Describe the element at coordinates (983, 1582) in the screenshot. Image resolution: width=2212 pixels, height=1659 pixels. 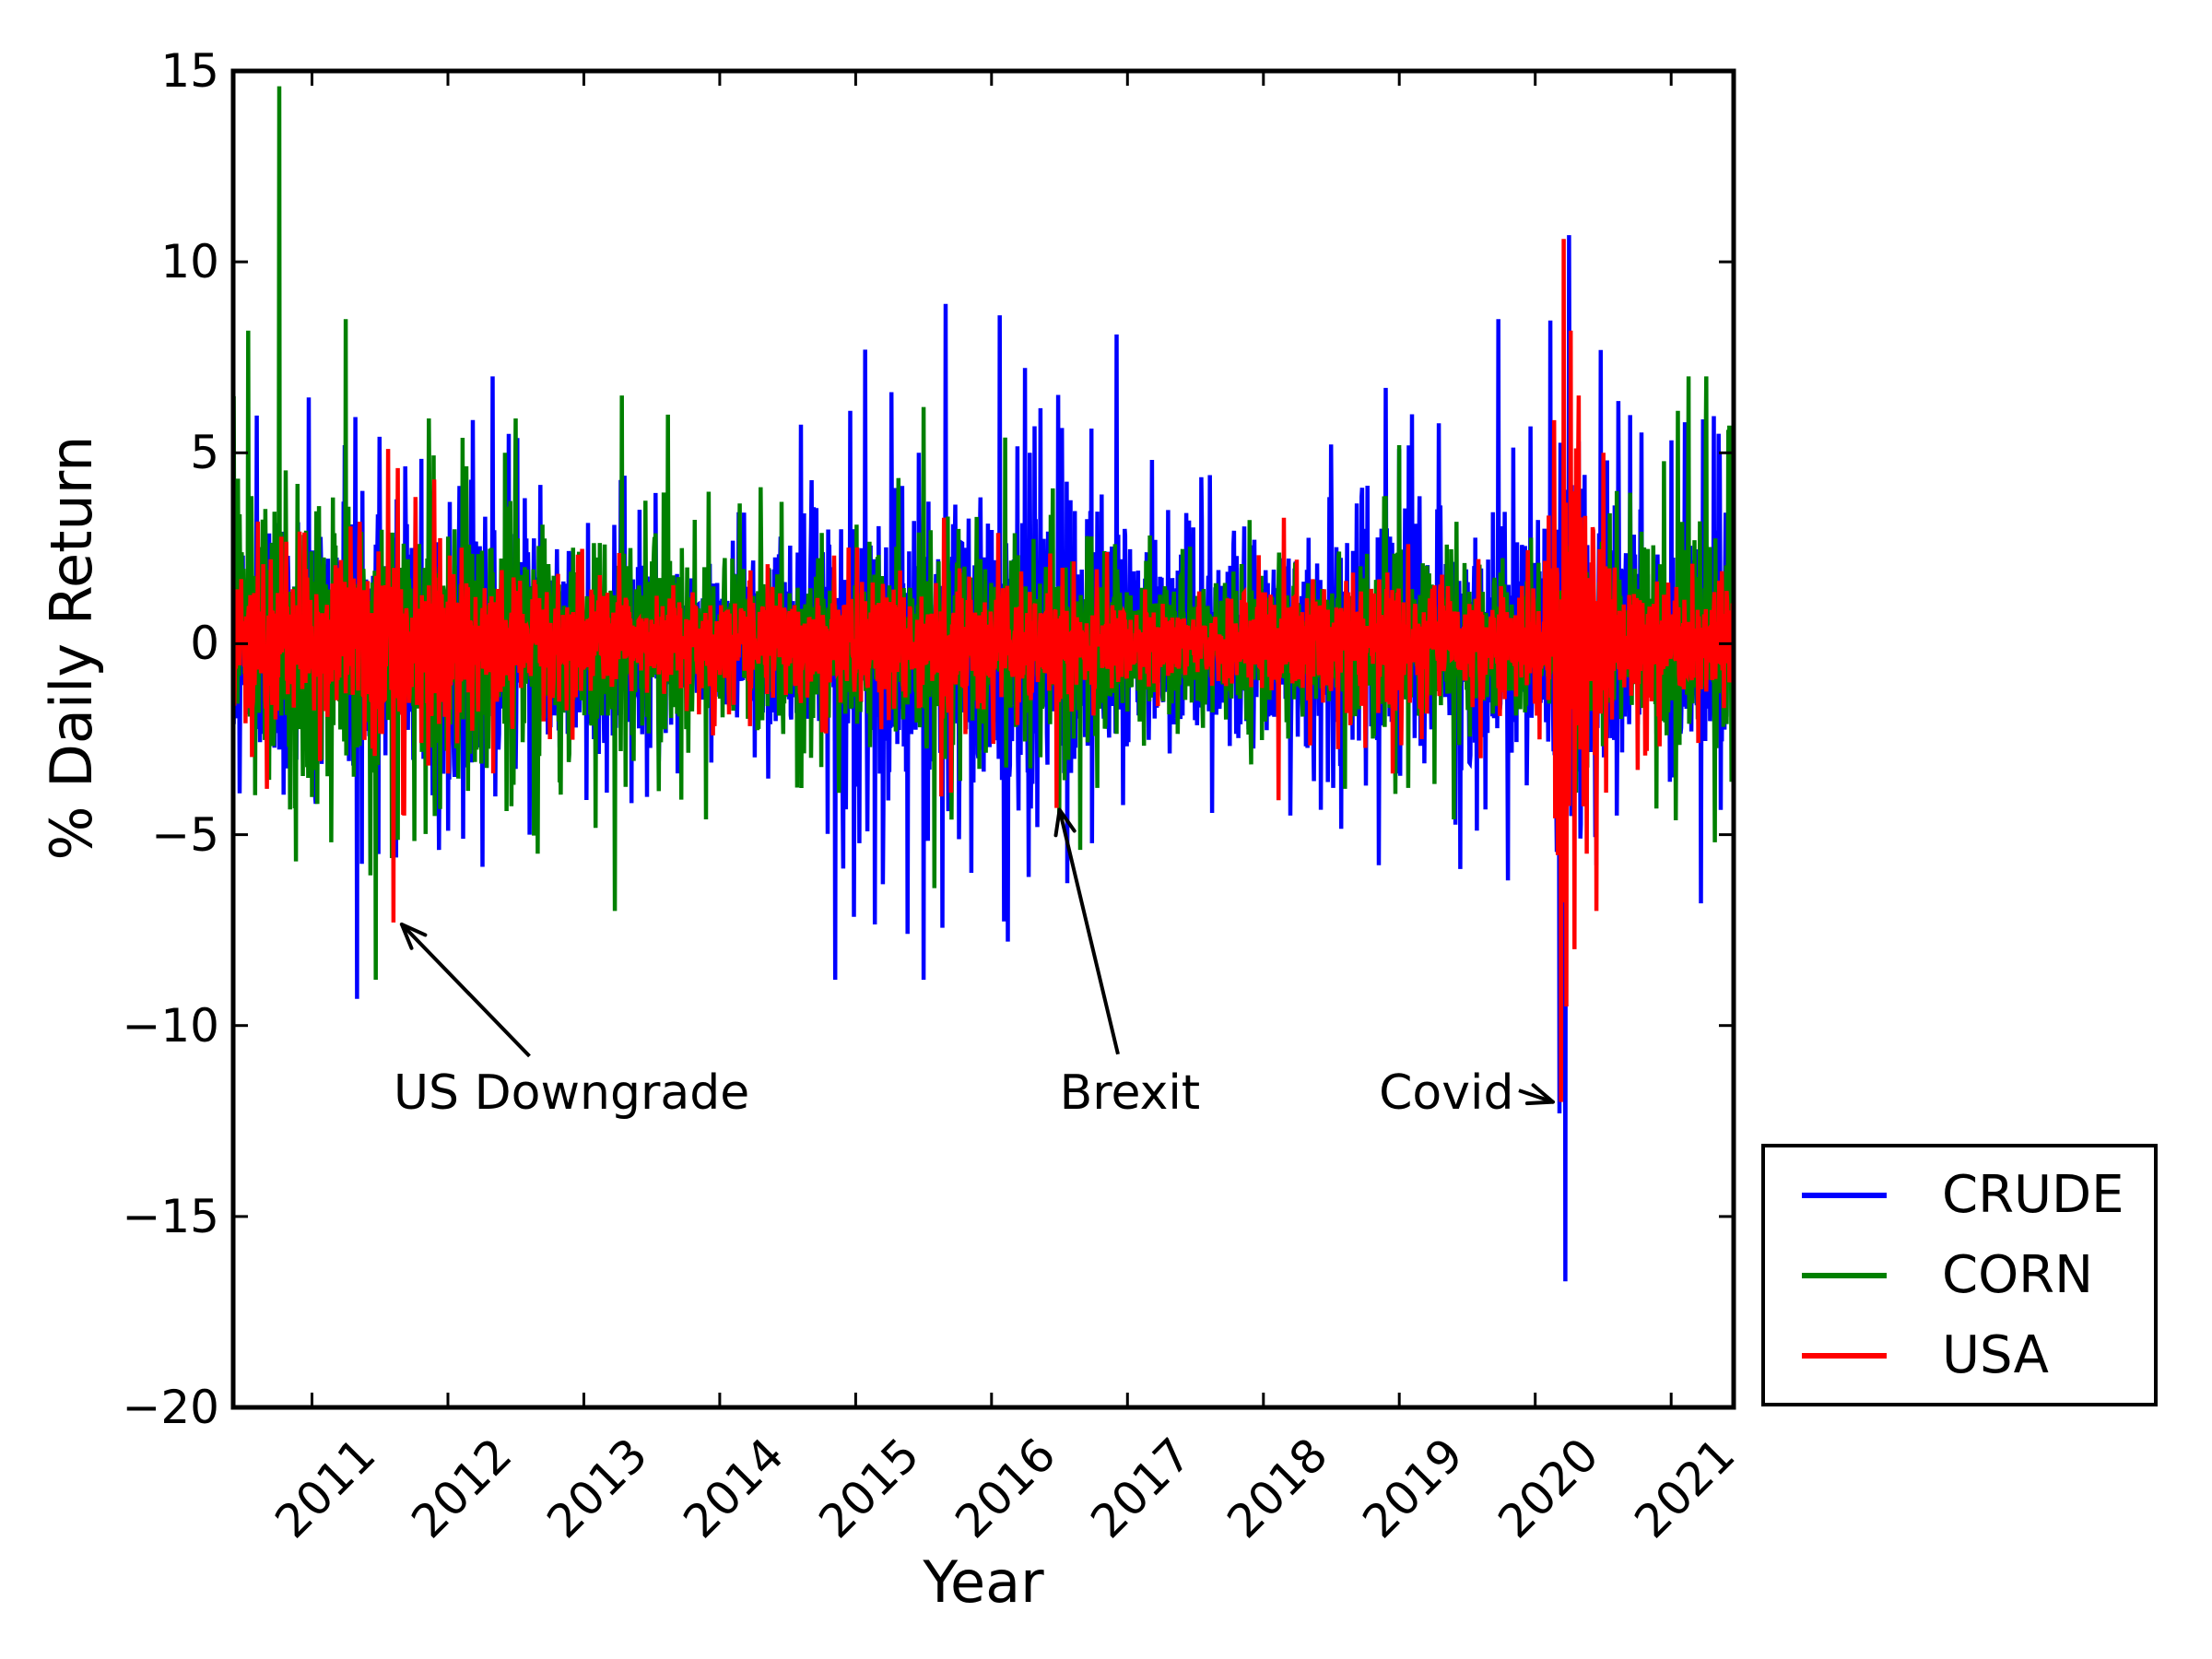
I see `x-axis-label: Year` at that location.